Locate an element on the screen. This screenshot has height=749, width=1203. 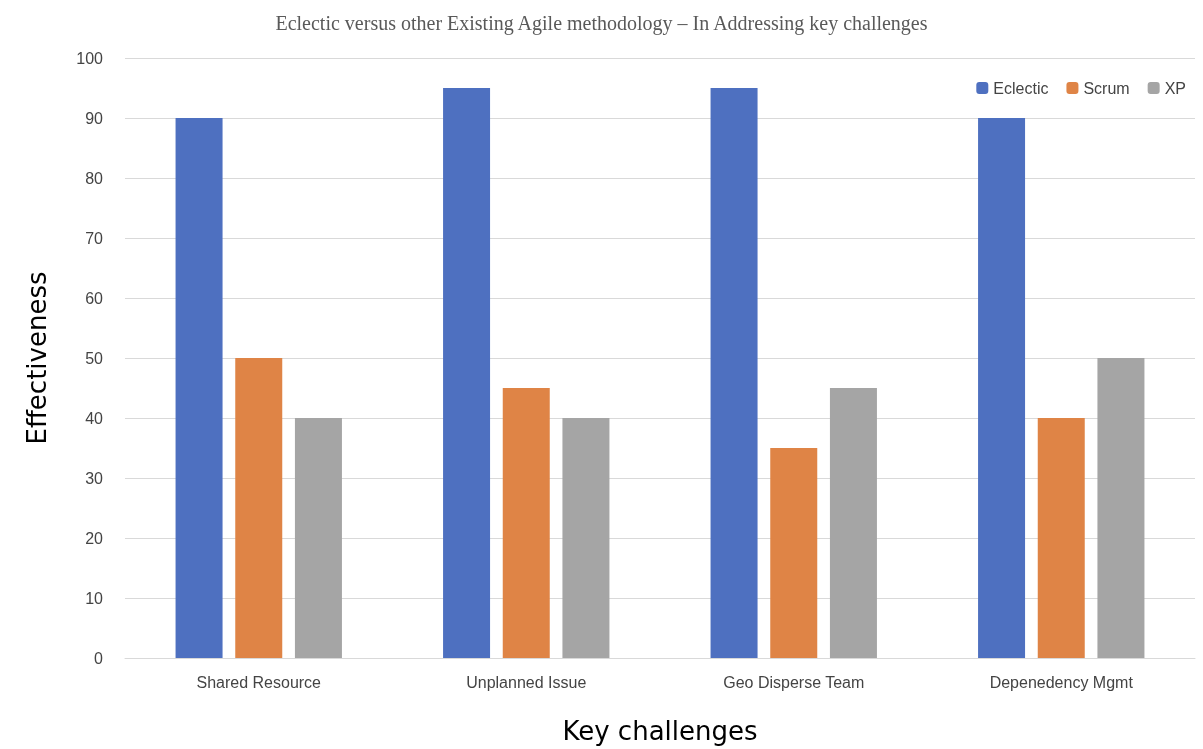
x-tick-label: Shared Resource is located at coordinates (259, 682).